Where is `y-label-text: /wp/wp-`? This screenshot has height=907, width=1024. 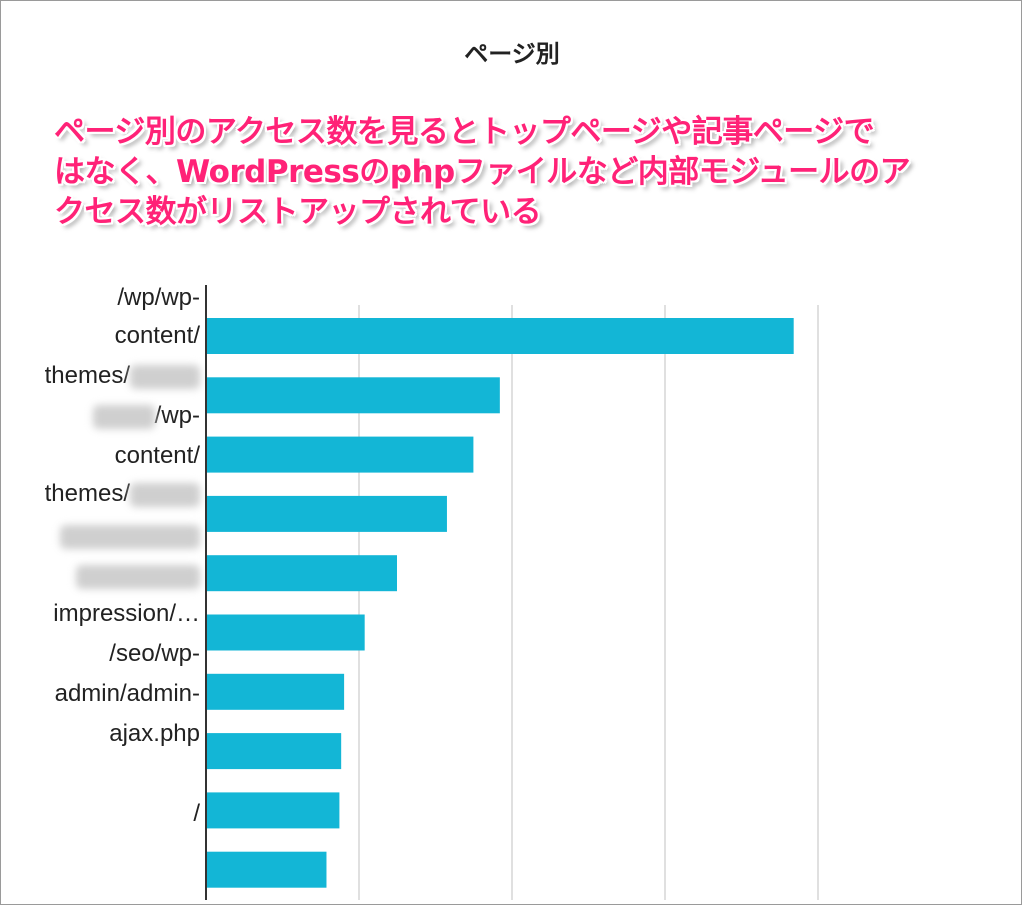
y-label-text: /wp/wp- is located at coordinates (158, 297).